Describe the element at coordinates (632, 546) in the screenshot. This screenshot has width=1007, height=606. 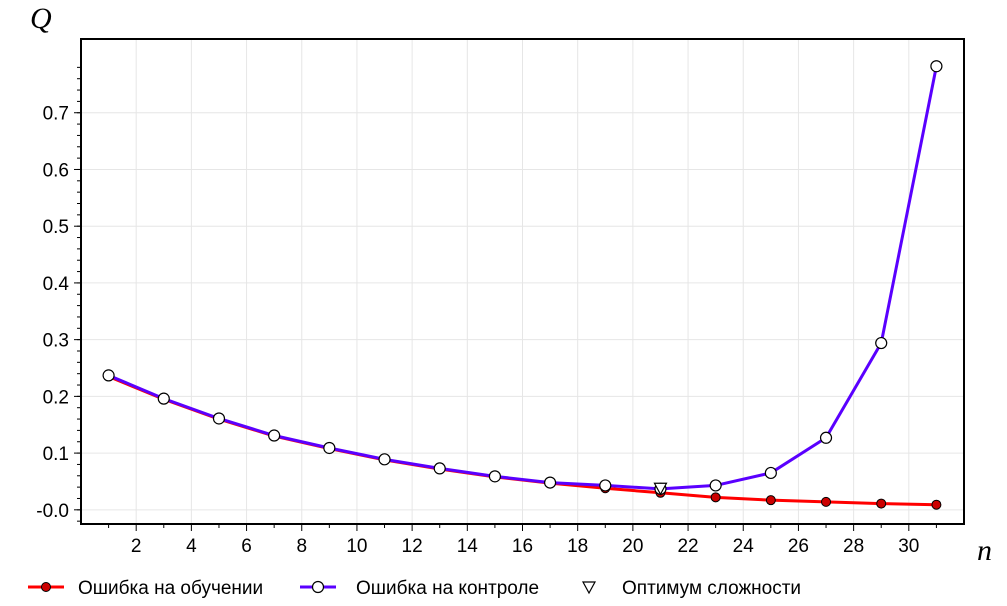
I see `x-tick-label: 20` at that location.